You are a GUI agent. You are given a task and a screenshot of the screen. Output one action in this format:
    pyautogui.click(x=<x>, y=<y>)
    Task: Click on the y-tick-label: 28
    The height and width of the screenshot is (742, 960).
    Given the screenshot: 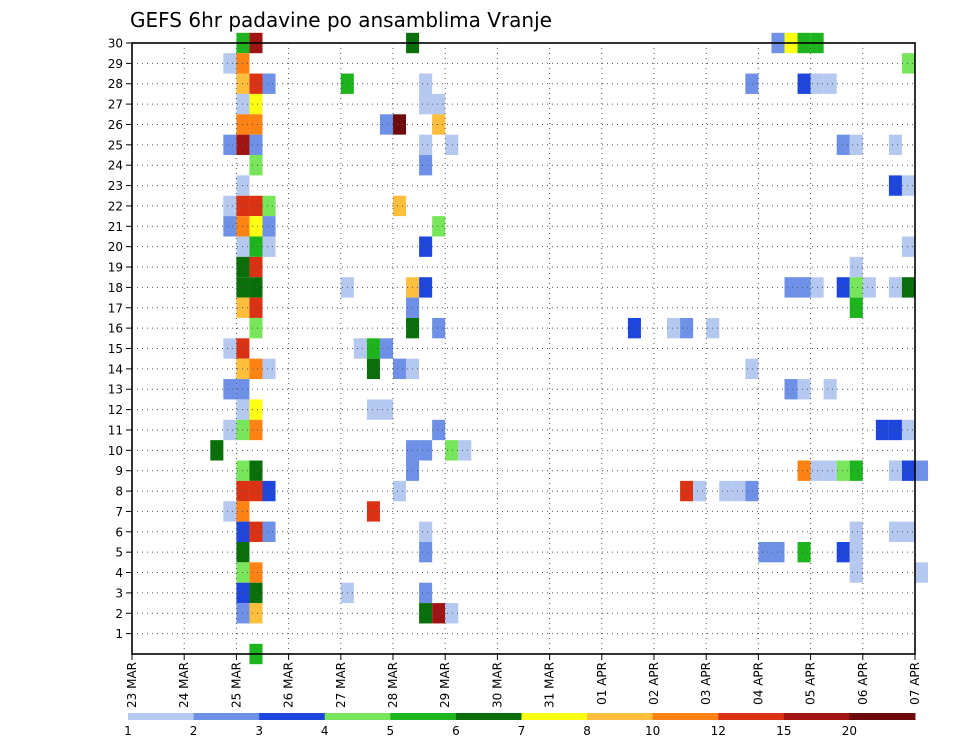 What is the action you would take?
    pyautogui.click(x=115, y=84)
    